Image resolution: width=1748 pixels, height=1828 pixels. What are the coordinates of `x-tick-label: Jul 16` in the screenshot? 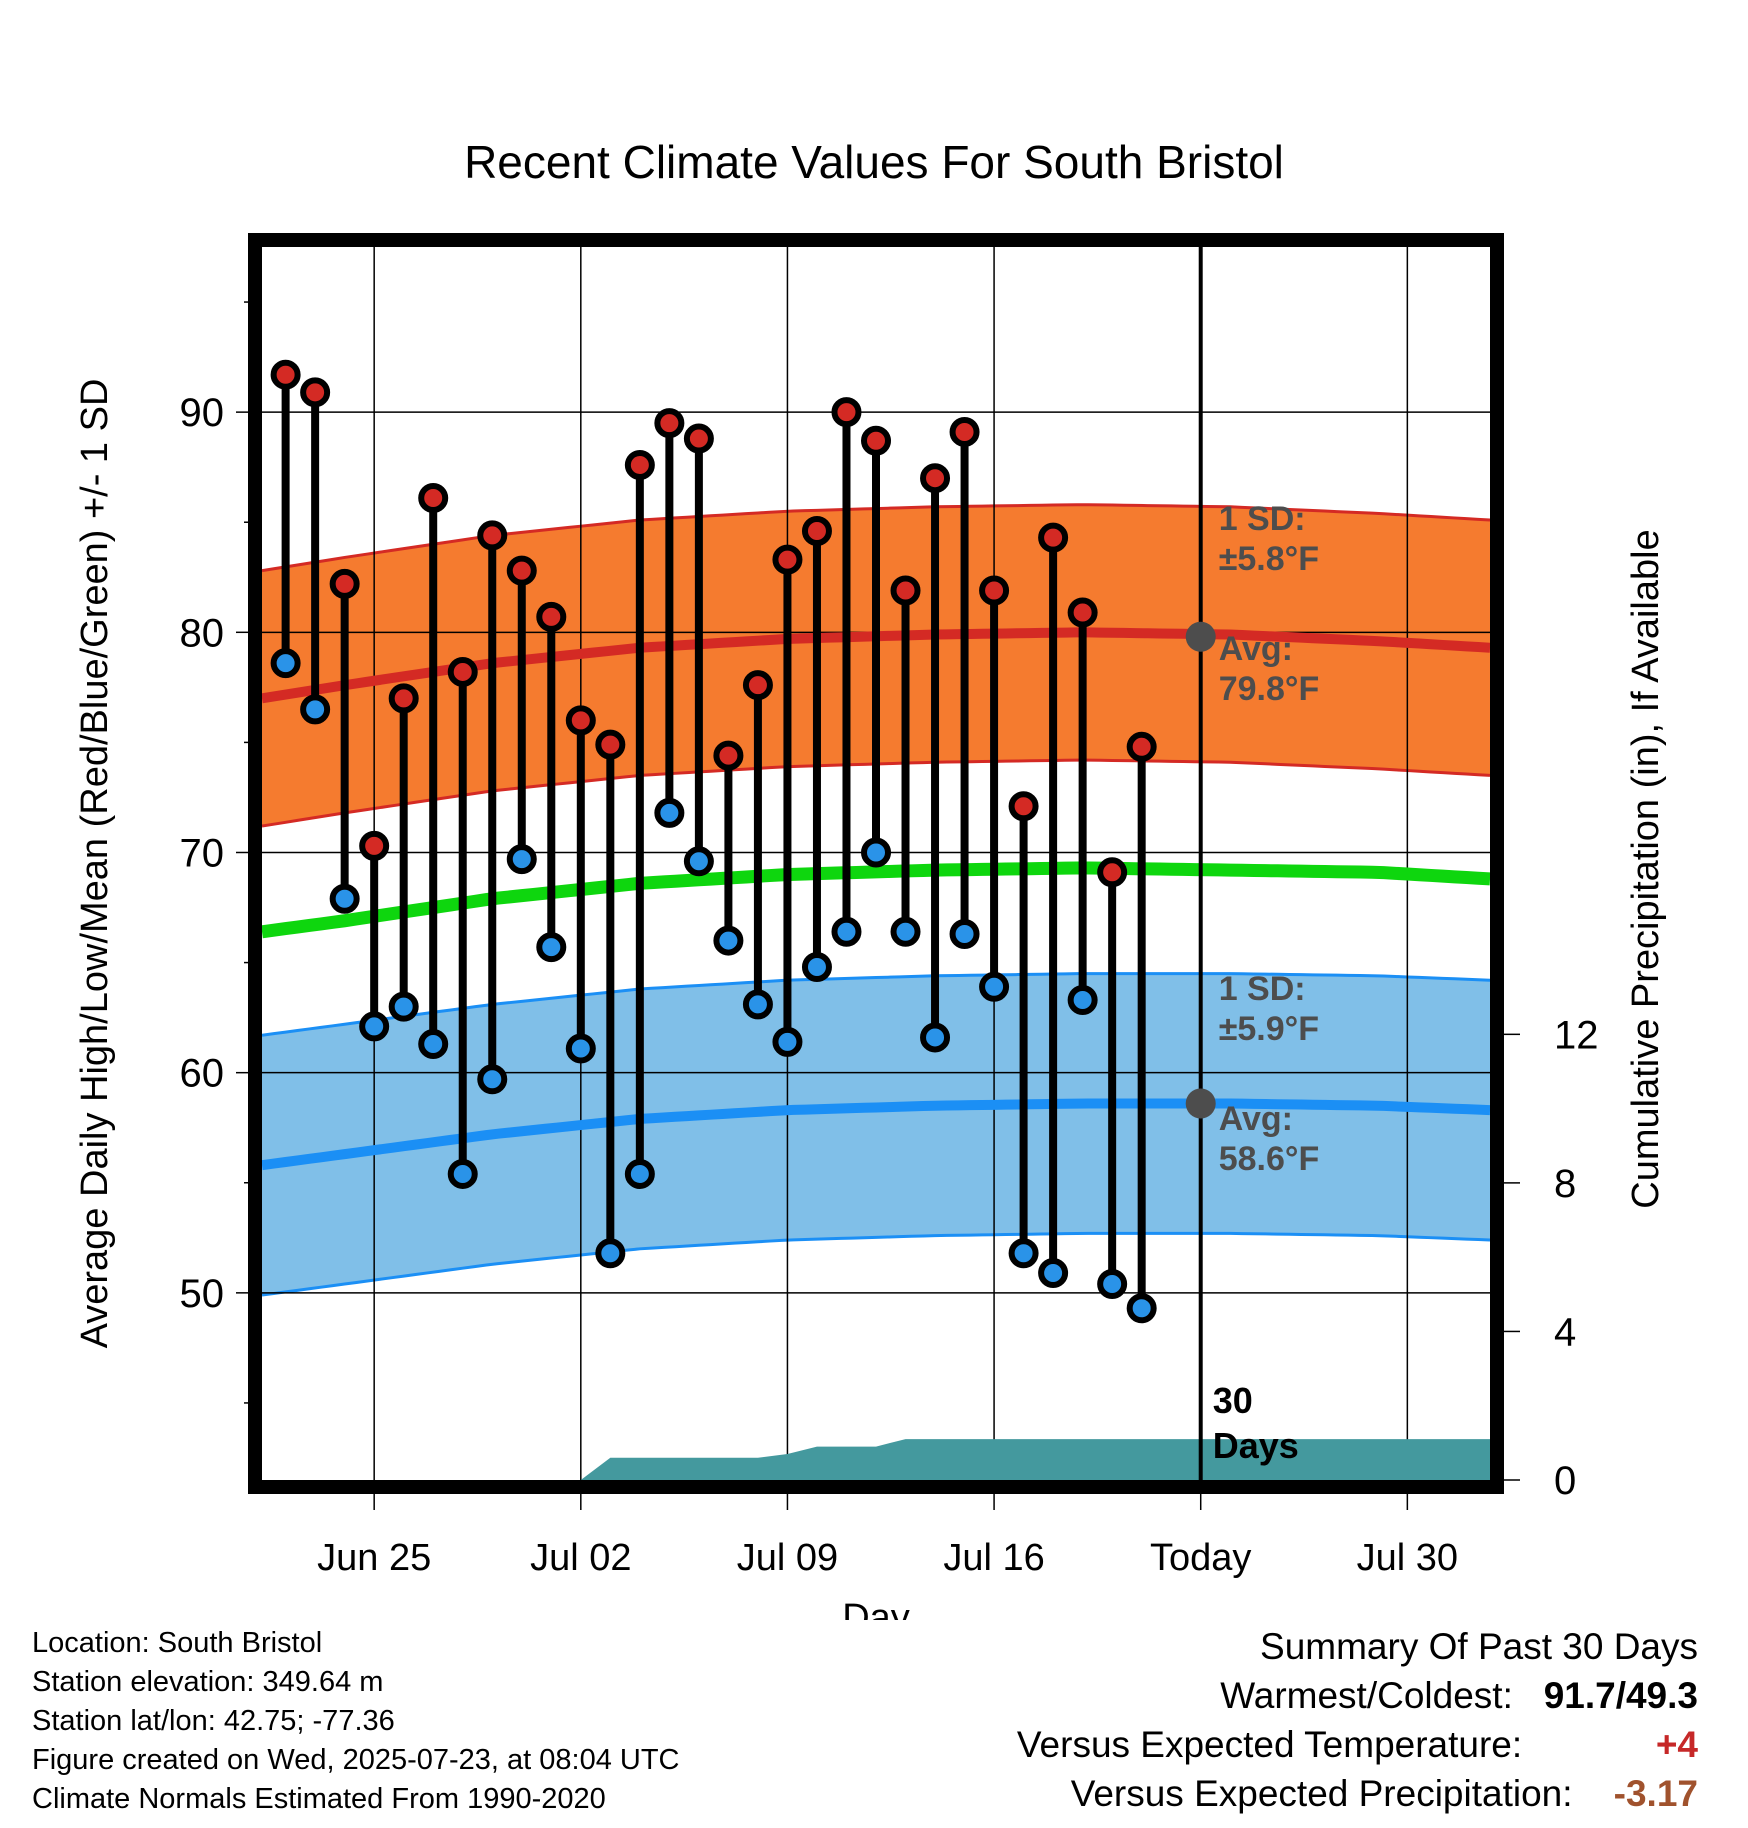 It's located at (993, 1558).